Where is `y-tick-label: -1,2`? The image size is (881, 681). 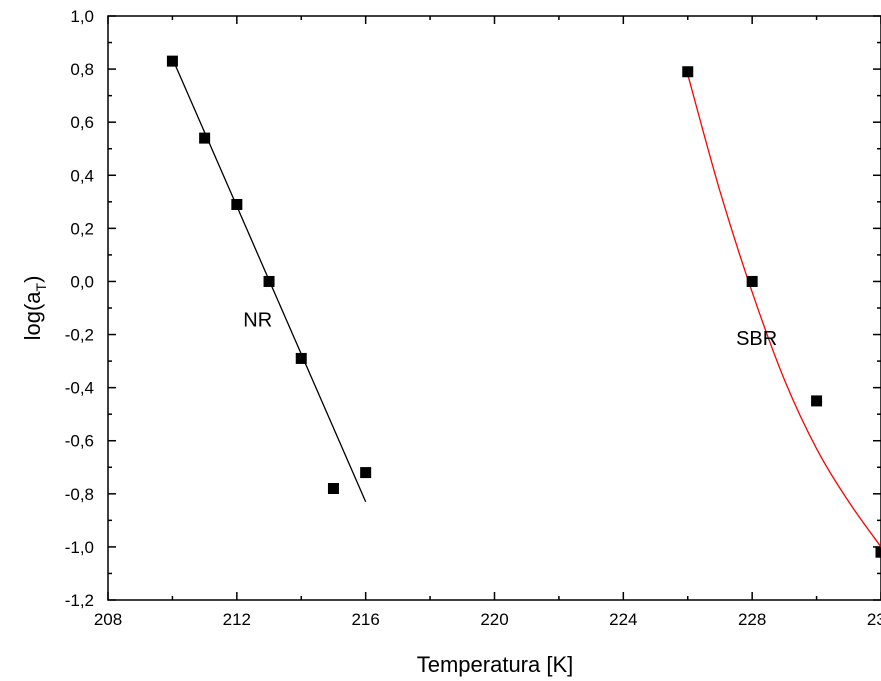
y-tick-label: -1,2 is located at coordinates (79, 600).